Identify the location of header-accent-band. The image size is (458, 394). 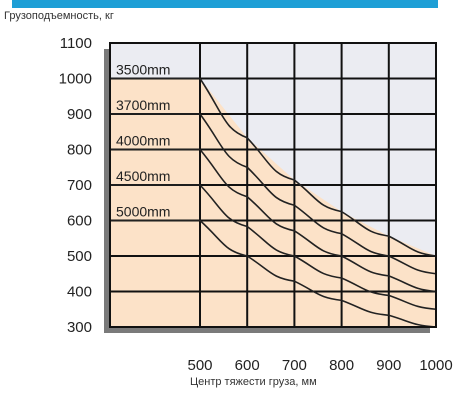
(225, 4).